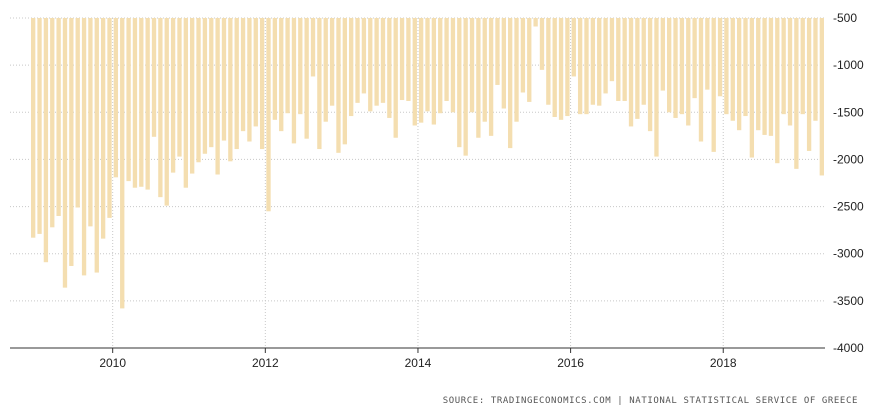  I want to click on x-tick-label: 2010, so click(112, 363).